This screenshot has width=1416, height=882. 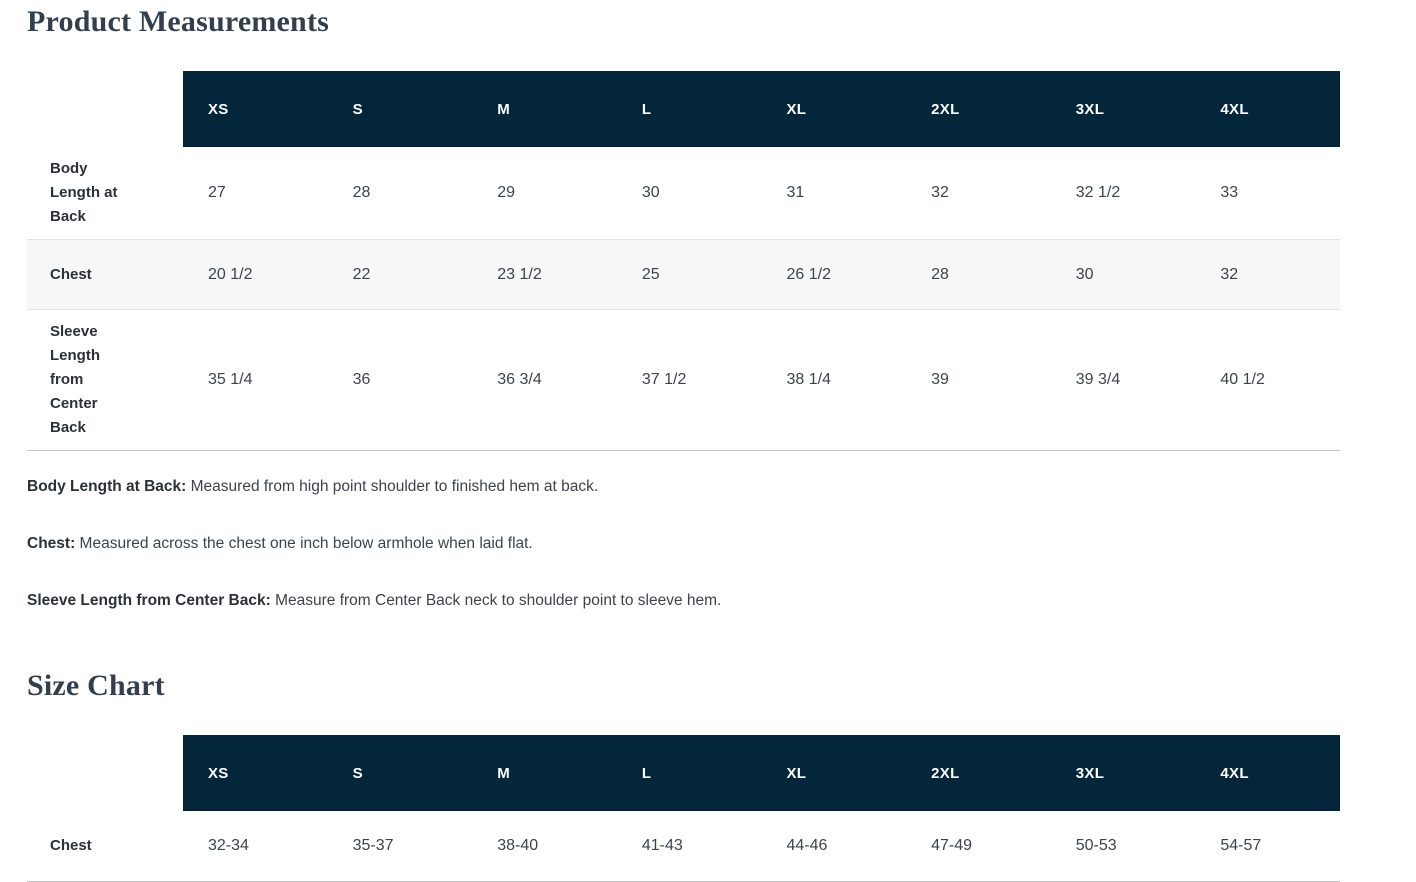 What do you see at coordinates (506, 192) in the screenshot?
I see `measurement-cell: 29` at bounding box center [506, 192].